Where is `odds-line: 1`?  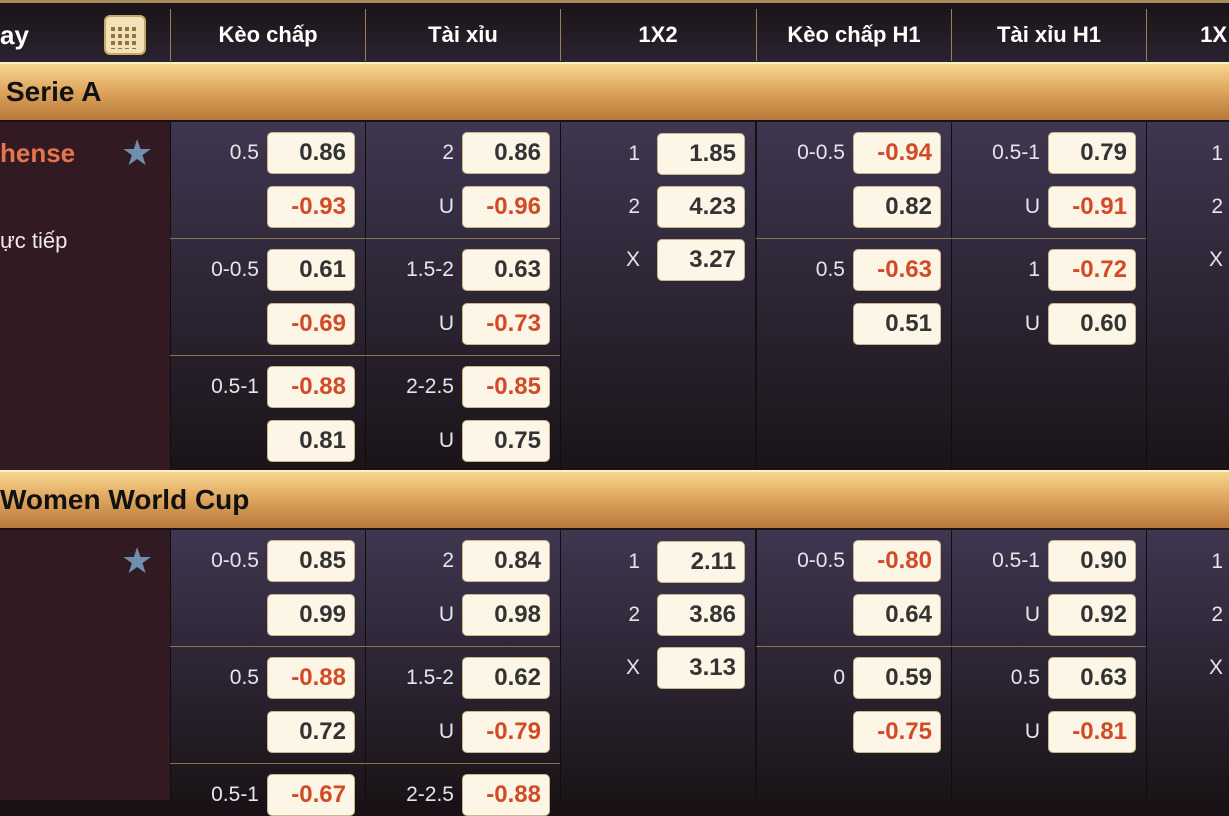 odds-line: 1 is located at coordinates (1034, 269).